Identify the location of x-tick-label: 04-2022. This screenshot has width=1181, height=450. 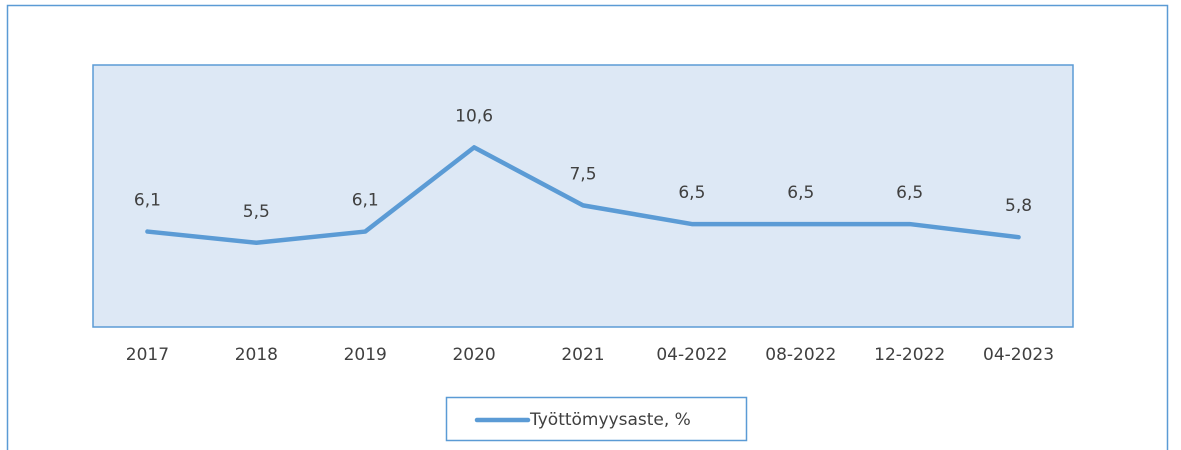
(691, 355).